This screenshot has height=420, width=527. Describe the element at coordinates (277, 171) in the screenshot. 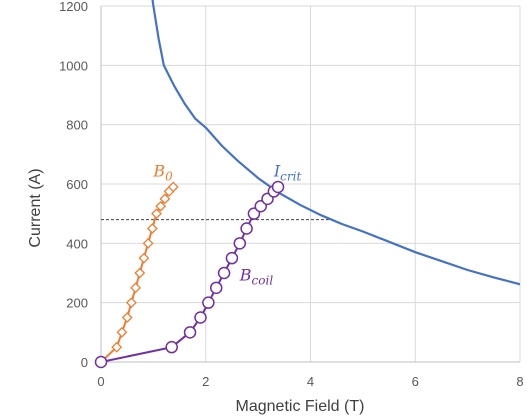

I see `series-label-main: I` at that location.